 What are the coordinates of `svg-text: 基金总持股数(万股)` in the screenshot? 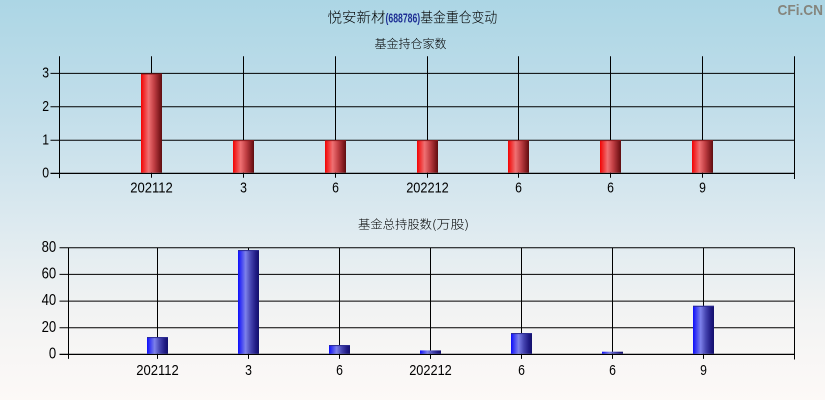 It's located at (413, 224).